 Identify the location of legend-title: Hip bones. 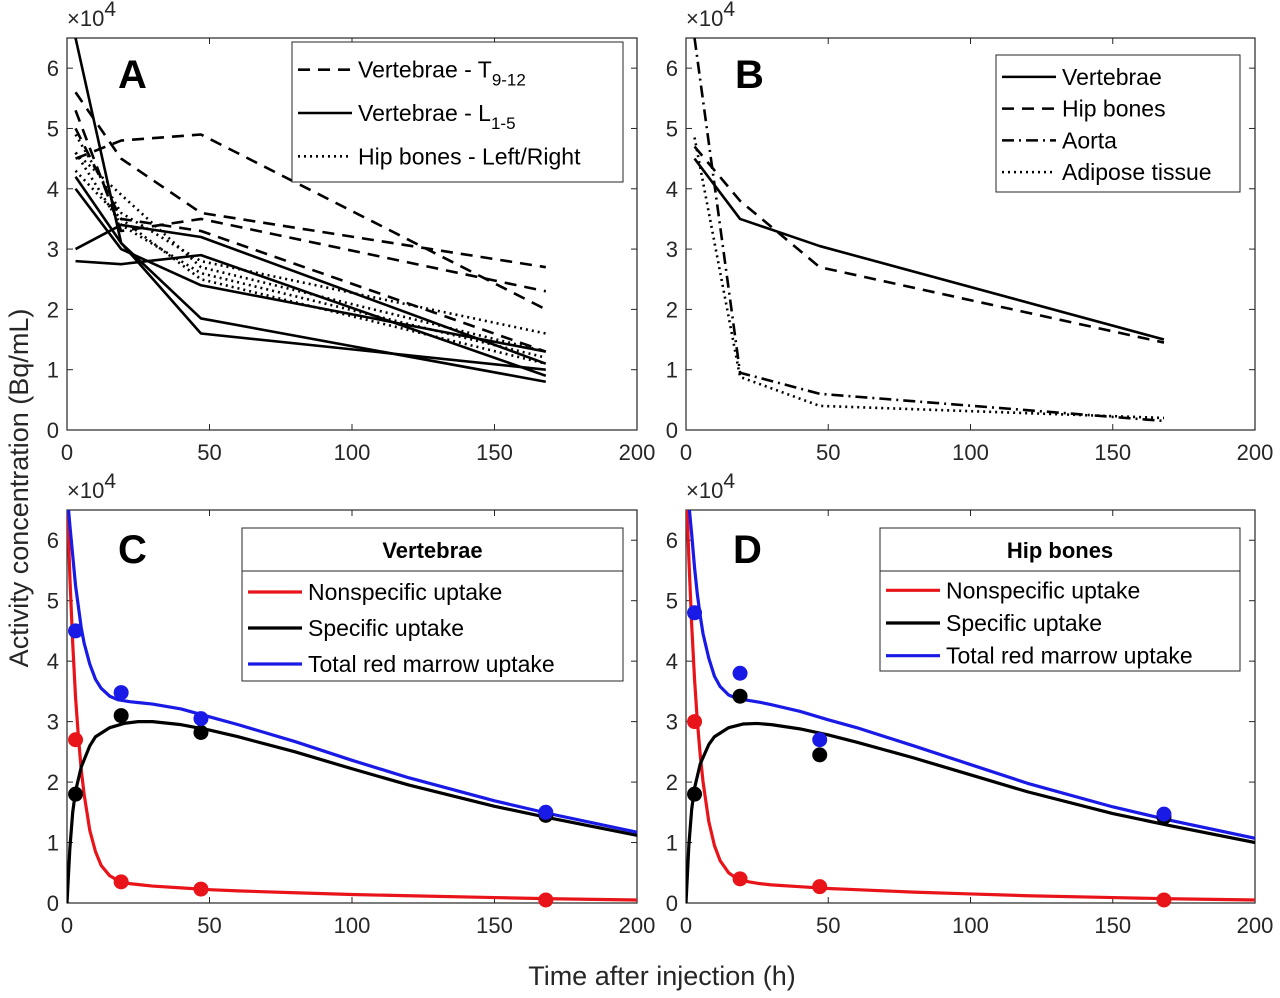
(1060, 550).